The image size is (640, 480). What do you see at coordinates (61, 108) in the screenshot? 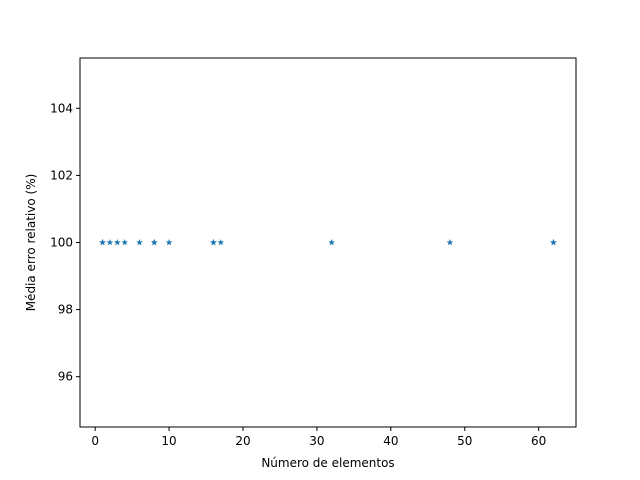
I see `y-tick-label: 104` at bounding box center [61, 108].